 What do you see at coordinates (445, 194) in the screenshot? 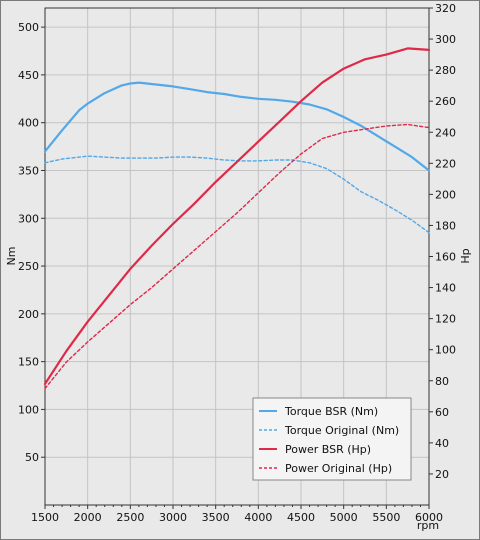
I see `right-tick-label: 200` at bounding box center [445, 194].